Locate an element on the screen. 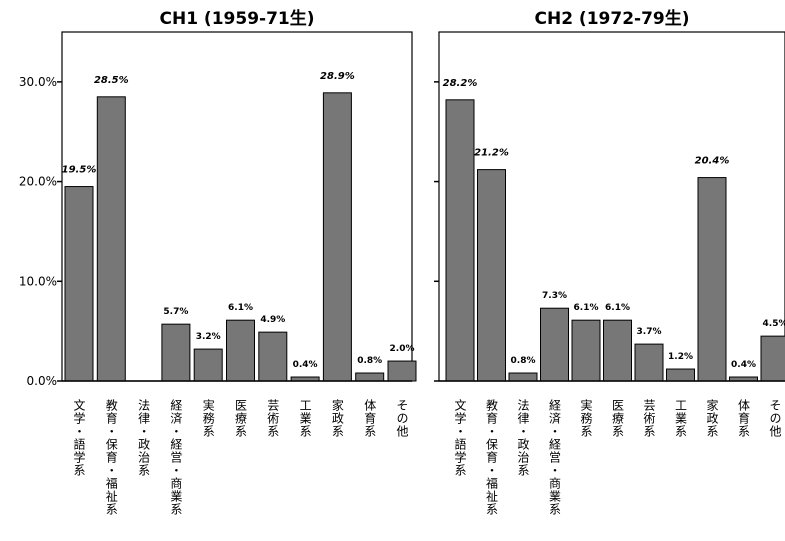 This screenshot has width=785, height=541. data-label: 28.2% is located at coordinates (460, 83).